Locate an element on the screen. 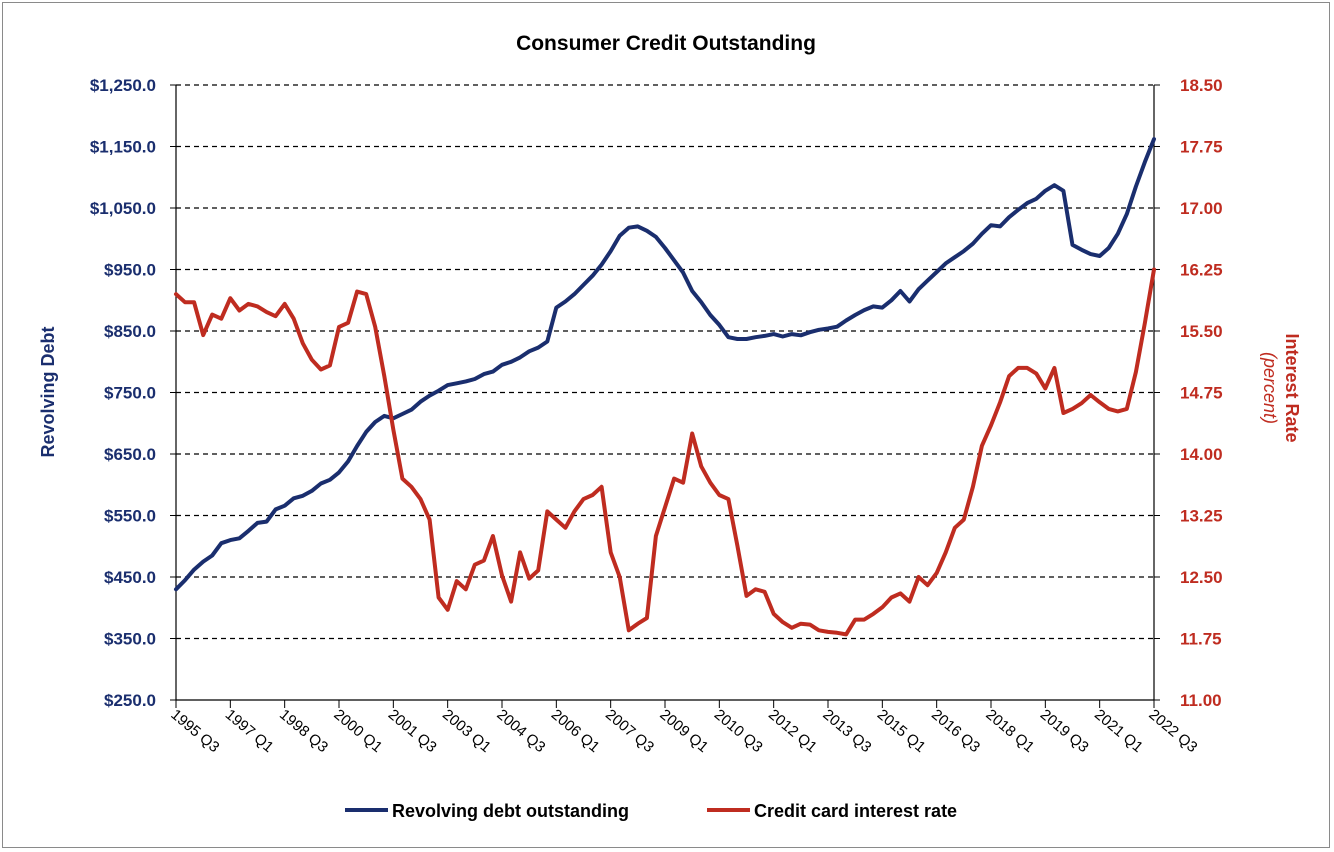 The width and height of the screenshot is (1334, 852). y-right-tick-label: 14.75 is located at coordinates (1201, 393).